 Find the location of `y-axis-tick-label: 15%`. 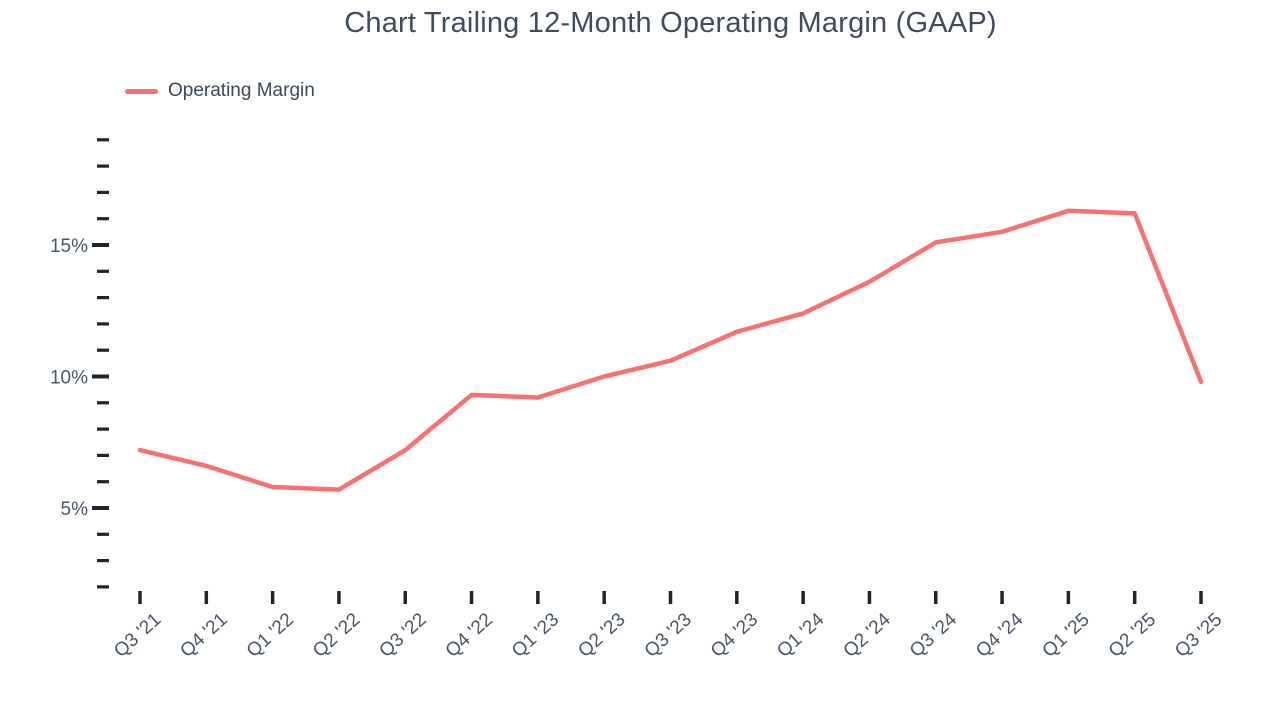

y-axis-tick-label: 15% is located at coordinates (69, 246).